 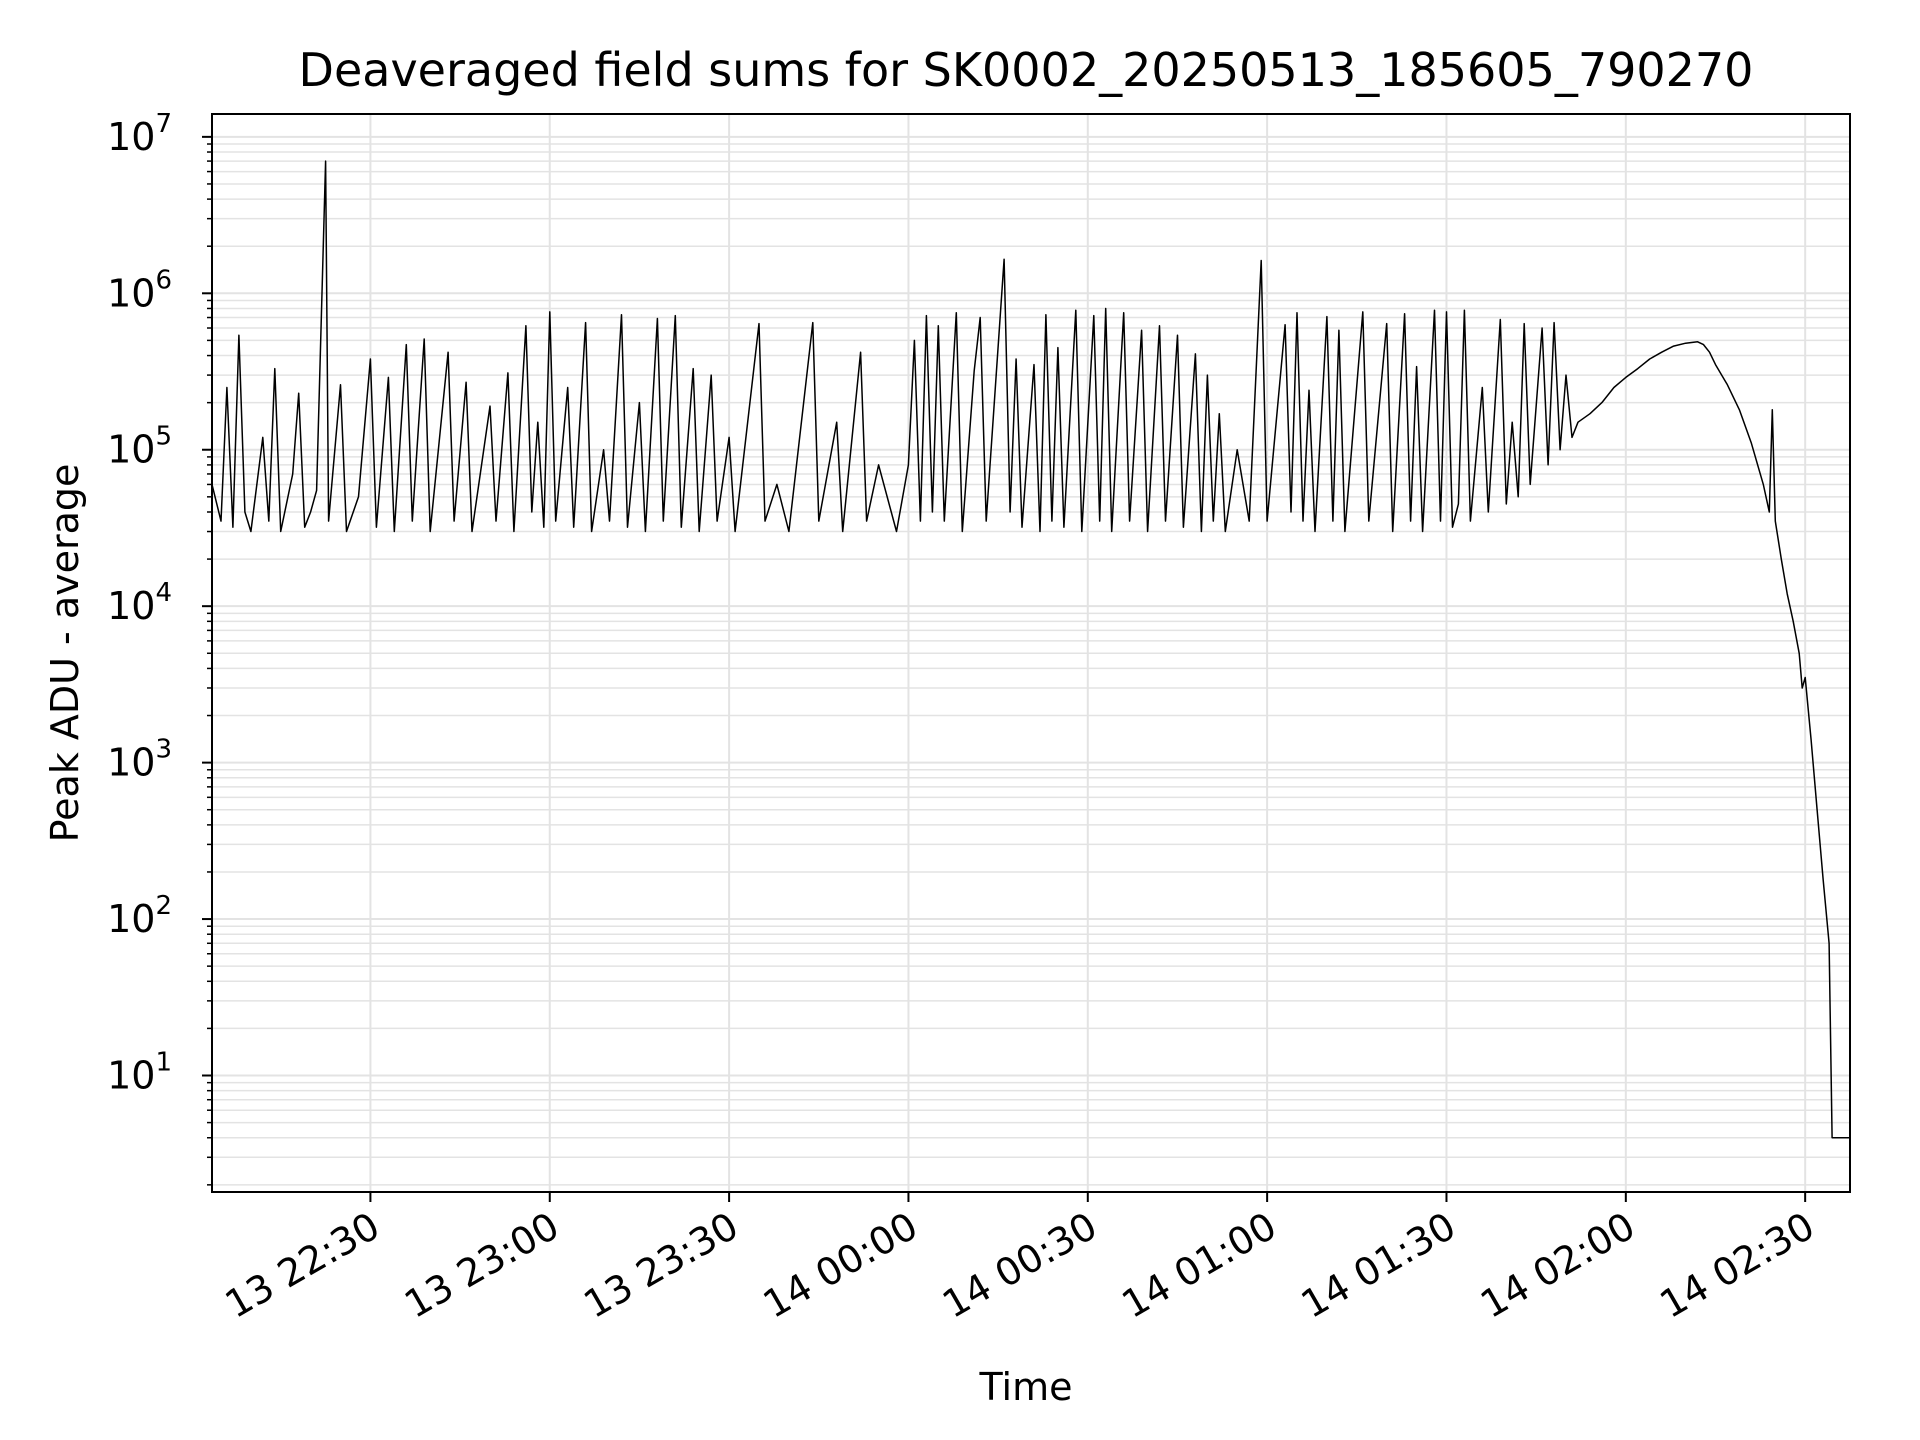 I want to click on y-tick-label: 10¹, so click(x=139, y=1072).